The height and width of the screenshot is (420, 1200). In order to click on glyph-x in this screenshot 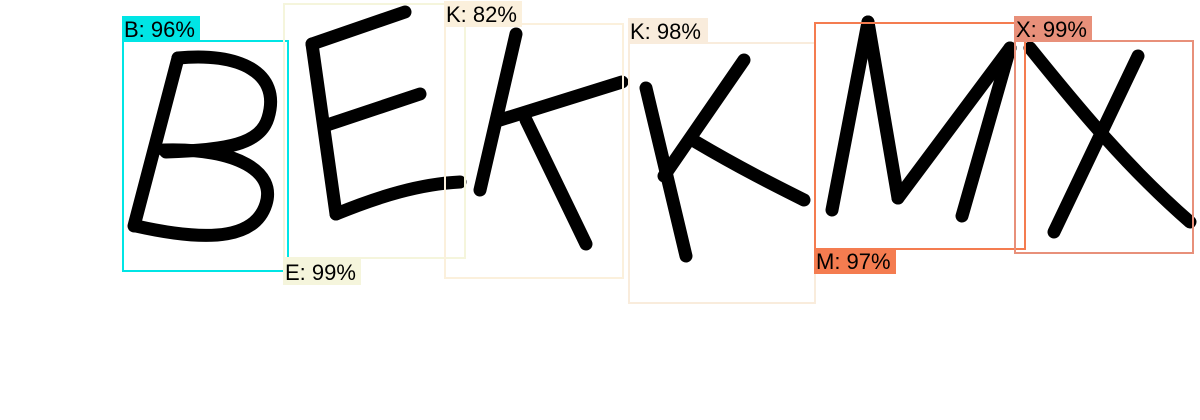, I will do `click(1110, 140)`.